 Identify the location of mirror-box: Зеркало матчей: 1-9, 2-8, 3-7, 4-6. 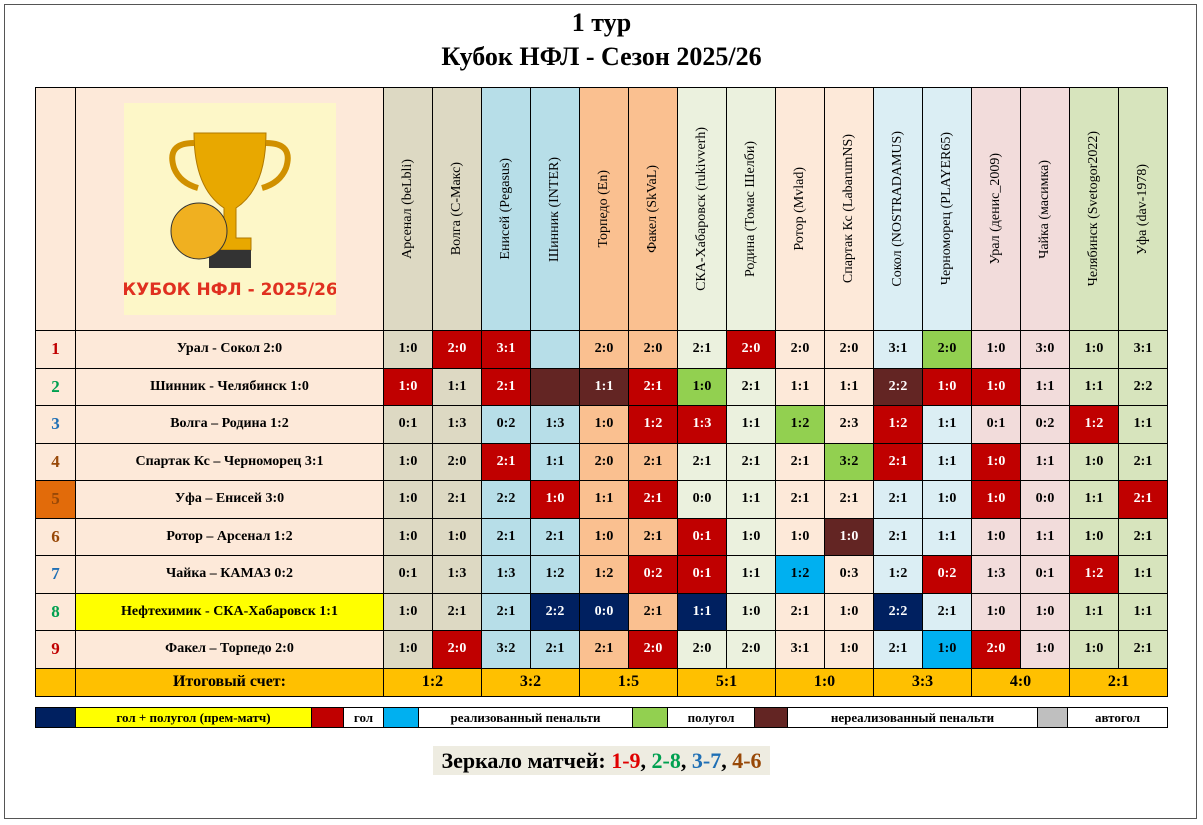
(601, 760).